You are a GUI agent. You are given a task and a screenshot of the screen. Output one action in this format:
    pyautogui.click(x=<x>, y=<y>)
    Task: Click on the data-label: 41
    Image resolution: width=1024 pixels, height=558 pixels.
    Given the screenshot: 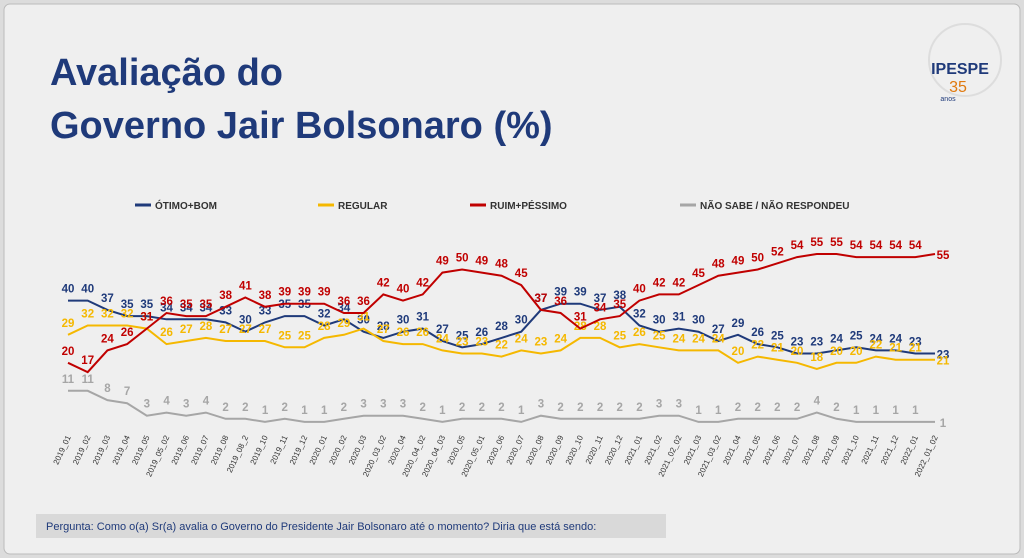 What is the action you would take?
    pyautogui.click(x=245, y=286)
    